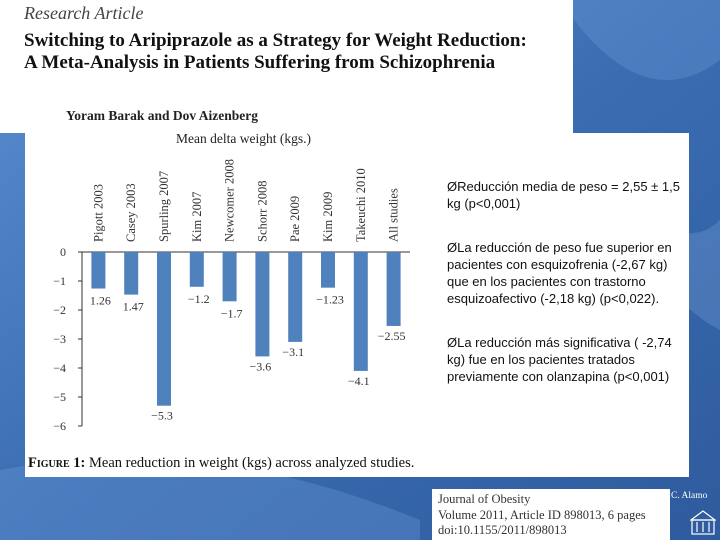  I want to click on chart-y-tick-label: −2, so click(59, 310).